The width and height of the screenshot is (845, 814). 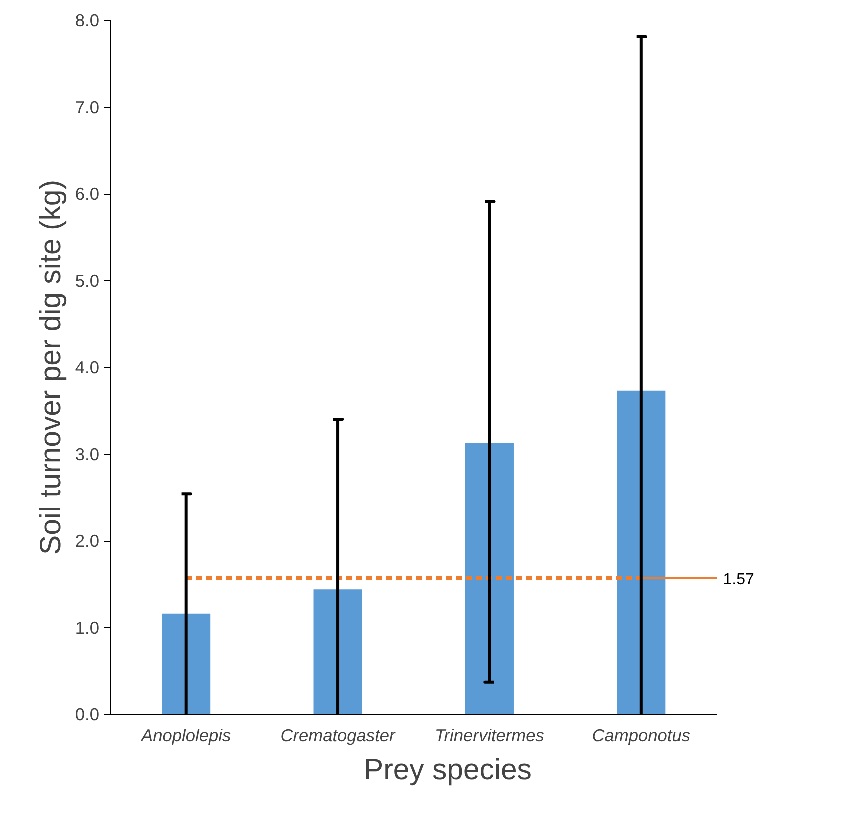 I want to click on y-tick-label: 7.0, so click(x=87, y=107).